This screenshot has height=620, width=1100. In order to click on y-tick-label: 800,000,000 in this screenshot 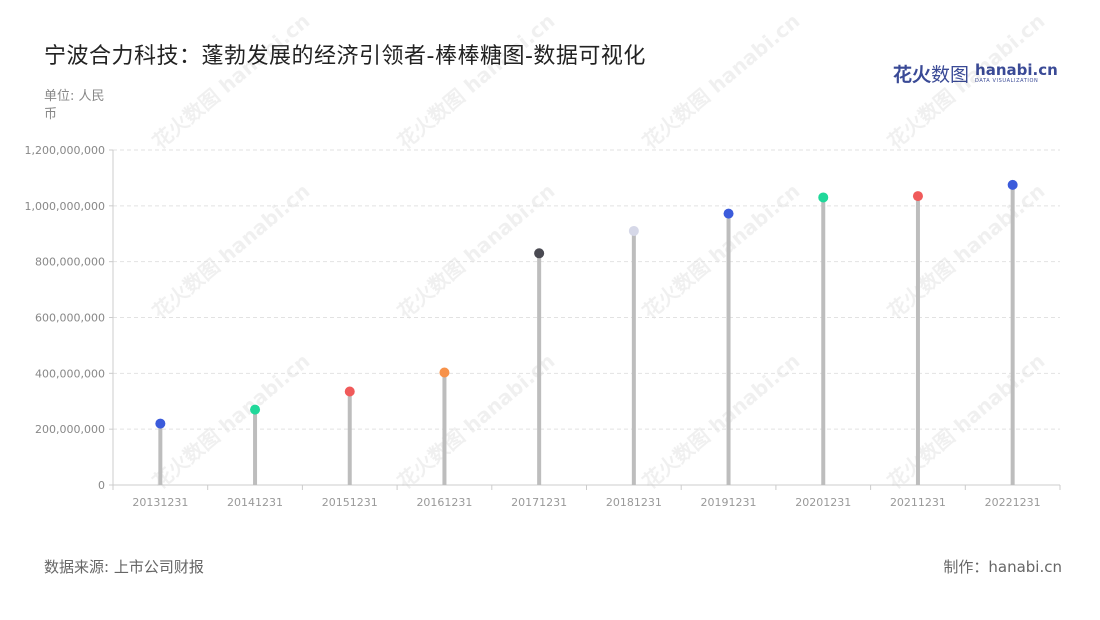, I will do `click(70, 262)`.